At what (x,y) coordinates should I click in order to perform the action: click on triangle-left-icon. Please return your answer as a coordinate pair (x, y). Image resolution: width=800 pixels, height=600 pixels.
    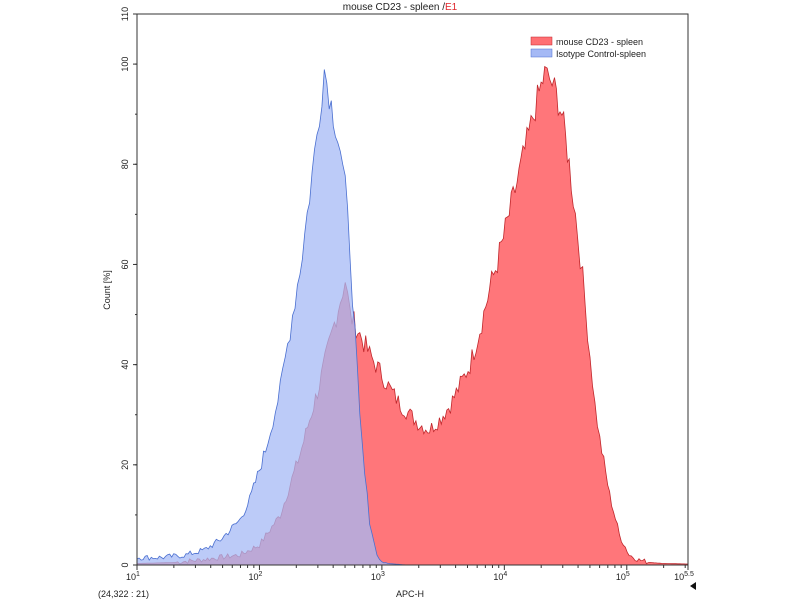
    Looking at the image, I should click on (693, 586).